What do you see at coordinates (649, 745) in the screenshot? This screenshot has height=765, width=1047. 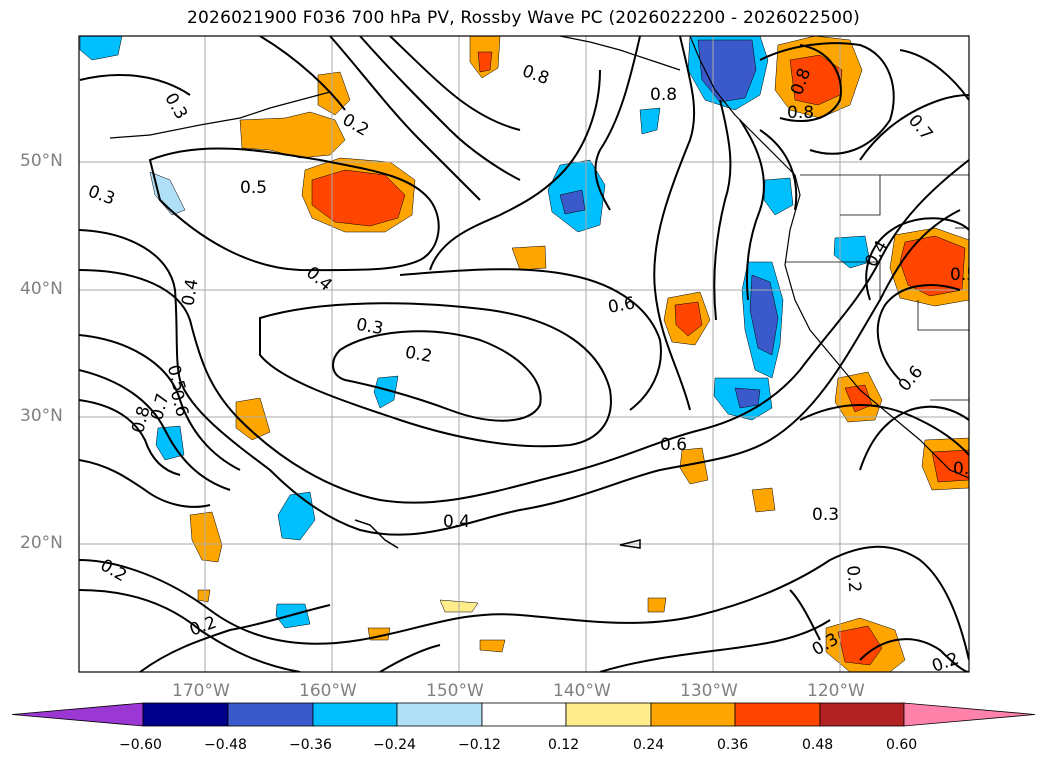 I see `colorbar-tick: 0.24` at bounding box center [649, 745].